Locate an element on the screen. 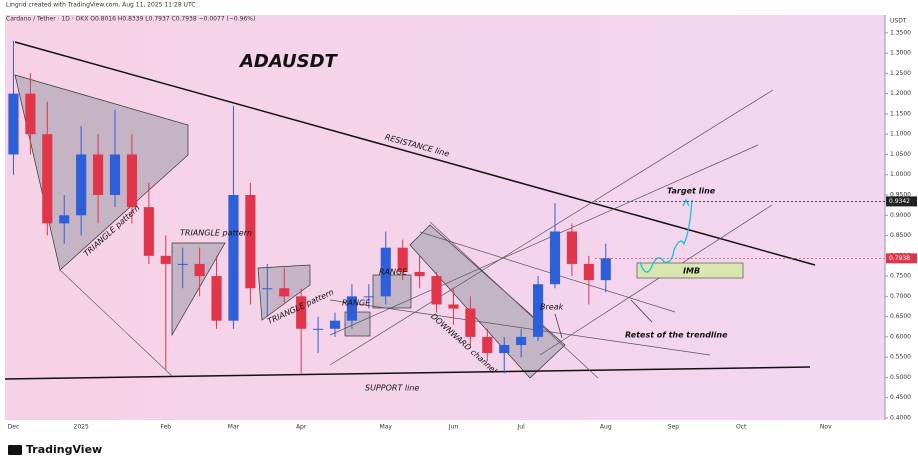 The image size is (918, 468). x-tick-label: Dec is located at coordinates (14, 427).